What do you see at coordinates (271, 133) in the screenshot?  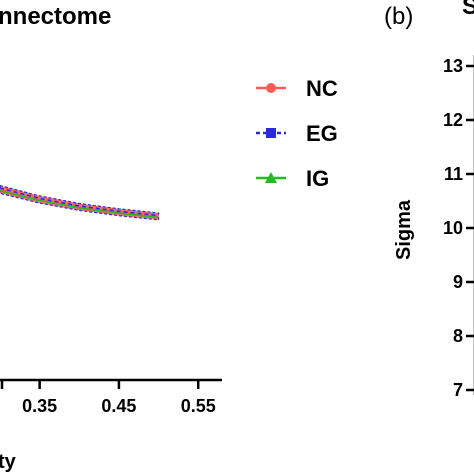 I see `legend-eg-marker` at bounding box center [271, 133].